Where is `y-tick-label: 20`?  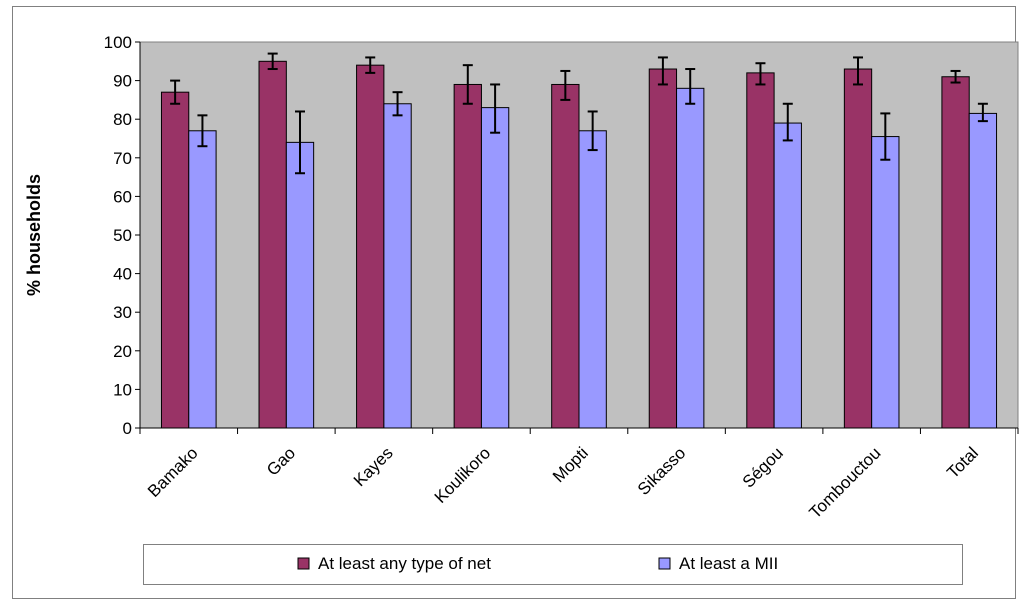 y-tick-label: 20 is located at coordinates (122, 351).